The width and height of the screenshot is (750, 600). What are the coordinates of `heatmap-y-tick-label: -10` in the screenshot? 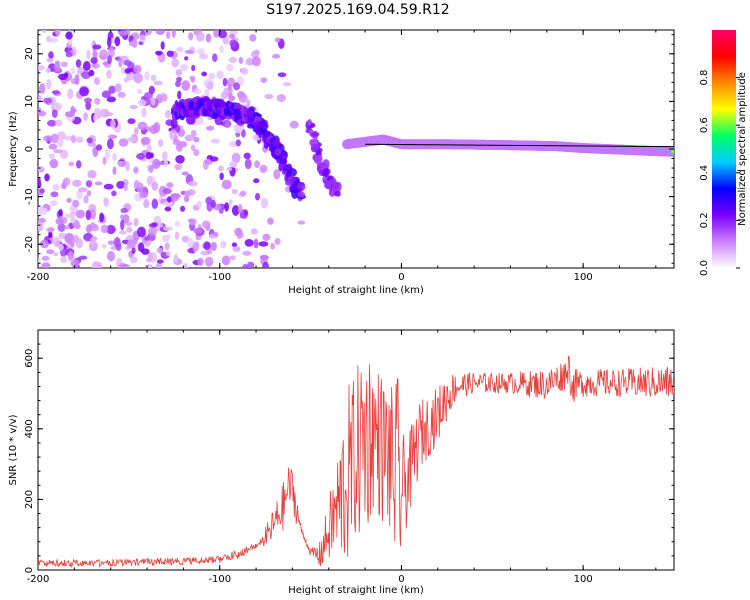 It's located at (29, 196).